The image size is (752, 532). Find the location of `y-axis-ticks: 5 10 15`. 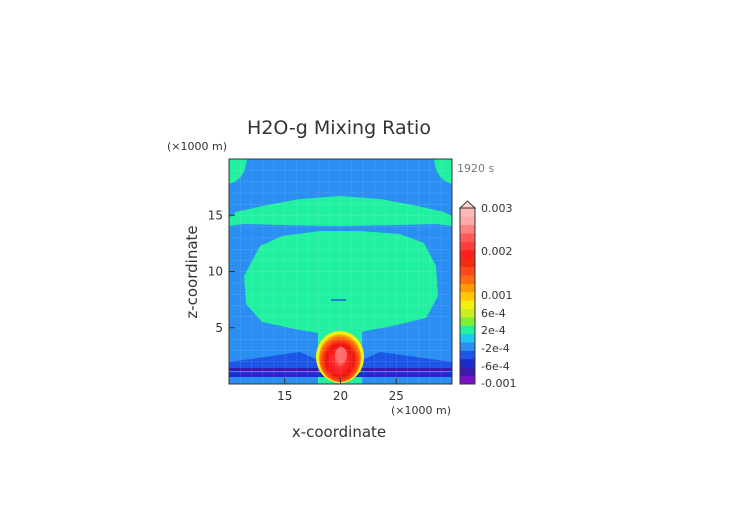

y-axis-ticks: 5 10 15 is located at coordinates (221, 271).